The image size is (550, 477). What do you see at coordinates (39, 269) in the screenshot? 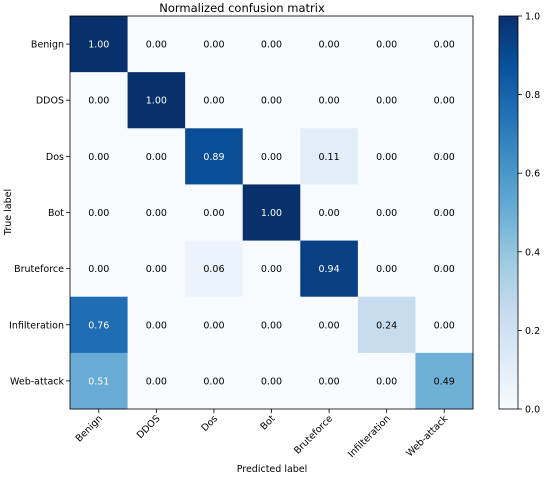
I see `y-tick-label: Bruteforce` at bounding box center [39, 269].